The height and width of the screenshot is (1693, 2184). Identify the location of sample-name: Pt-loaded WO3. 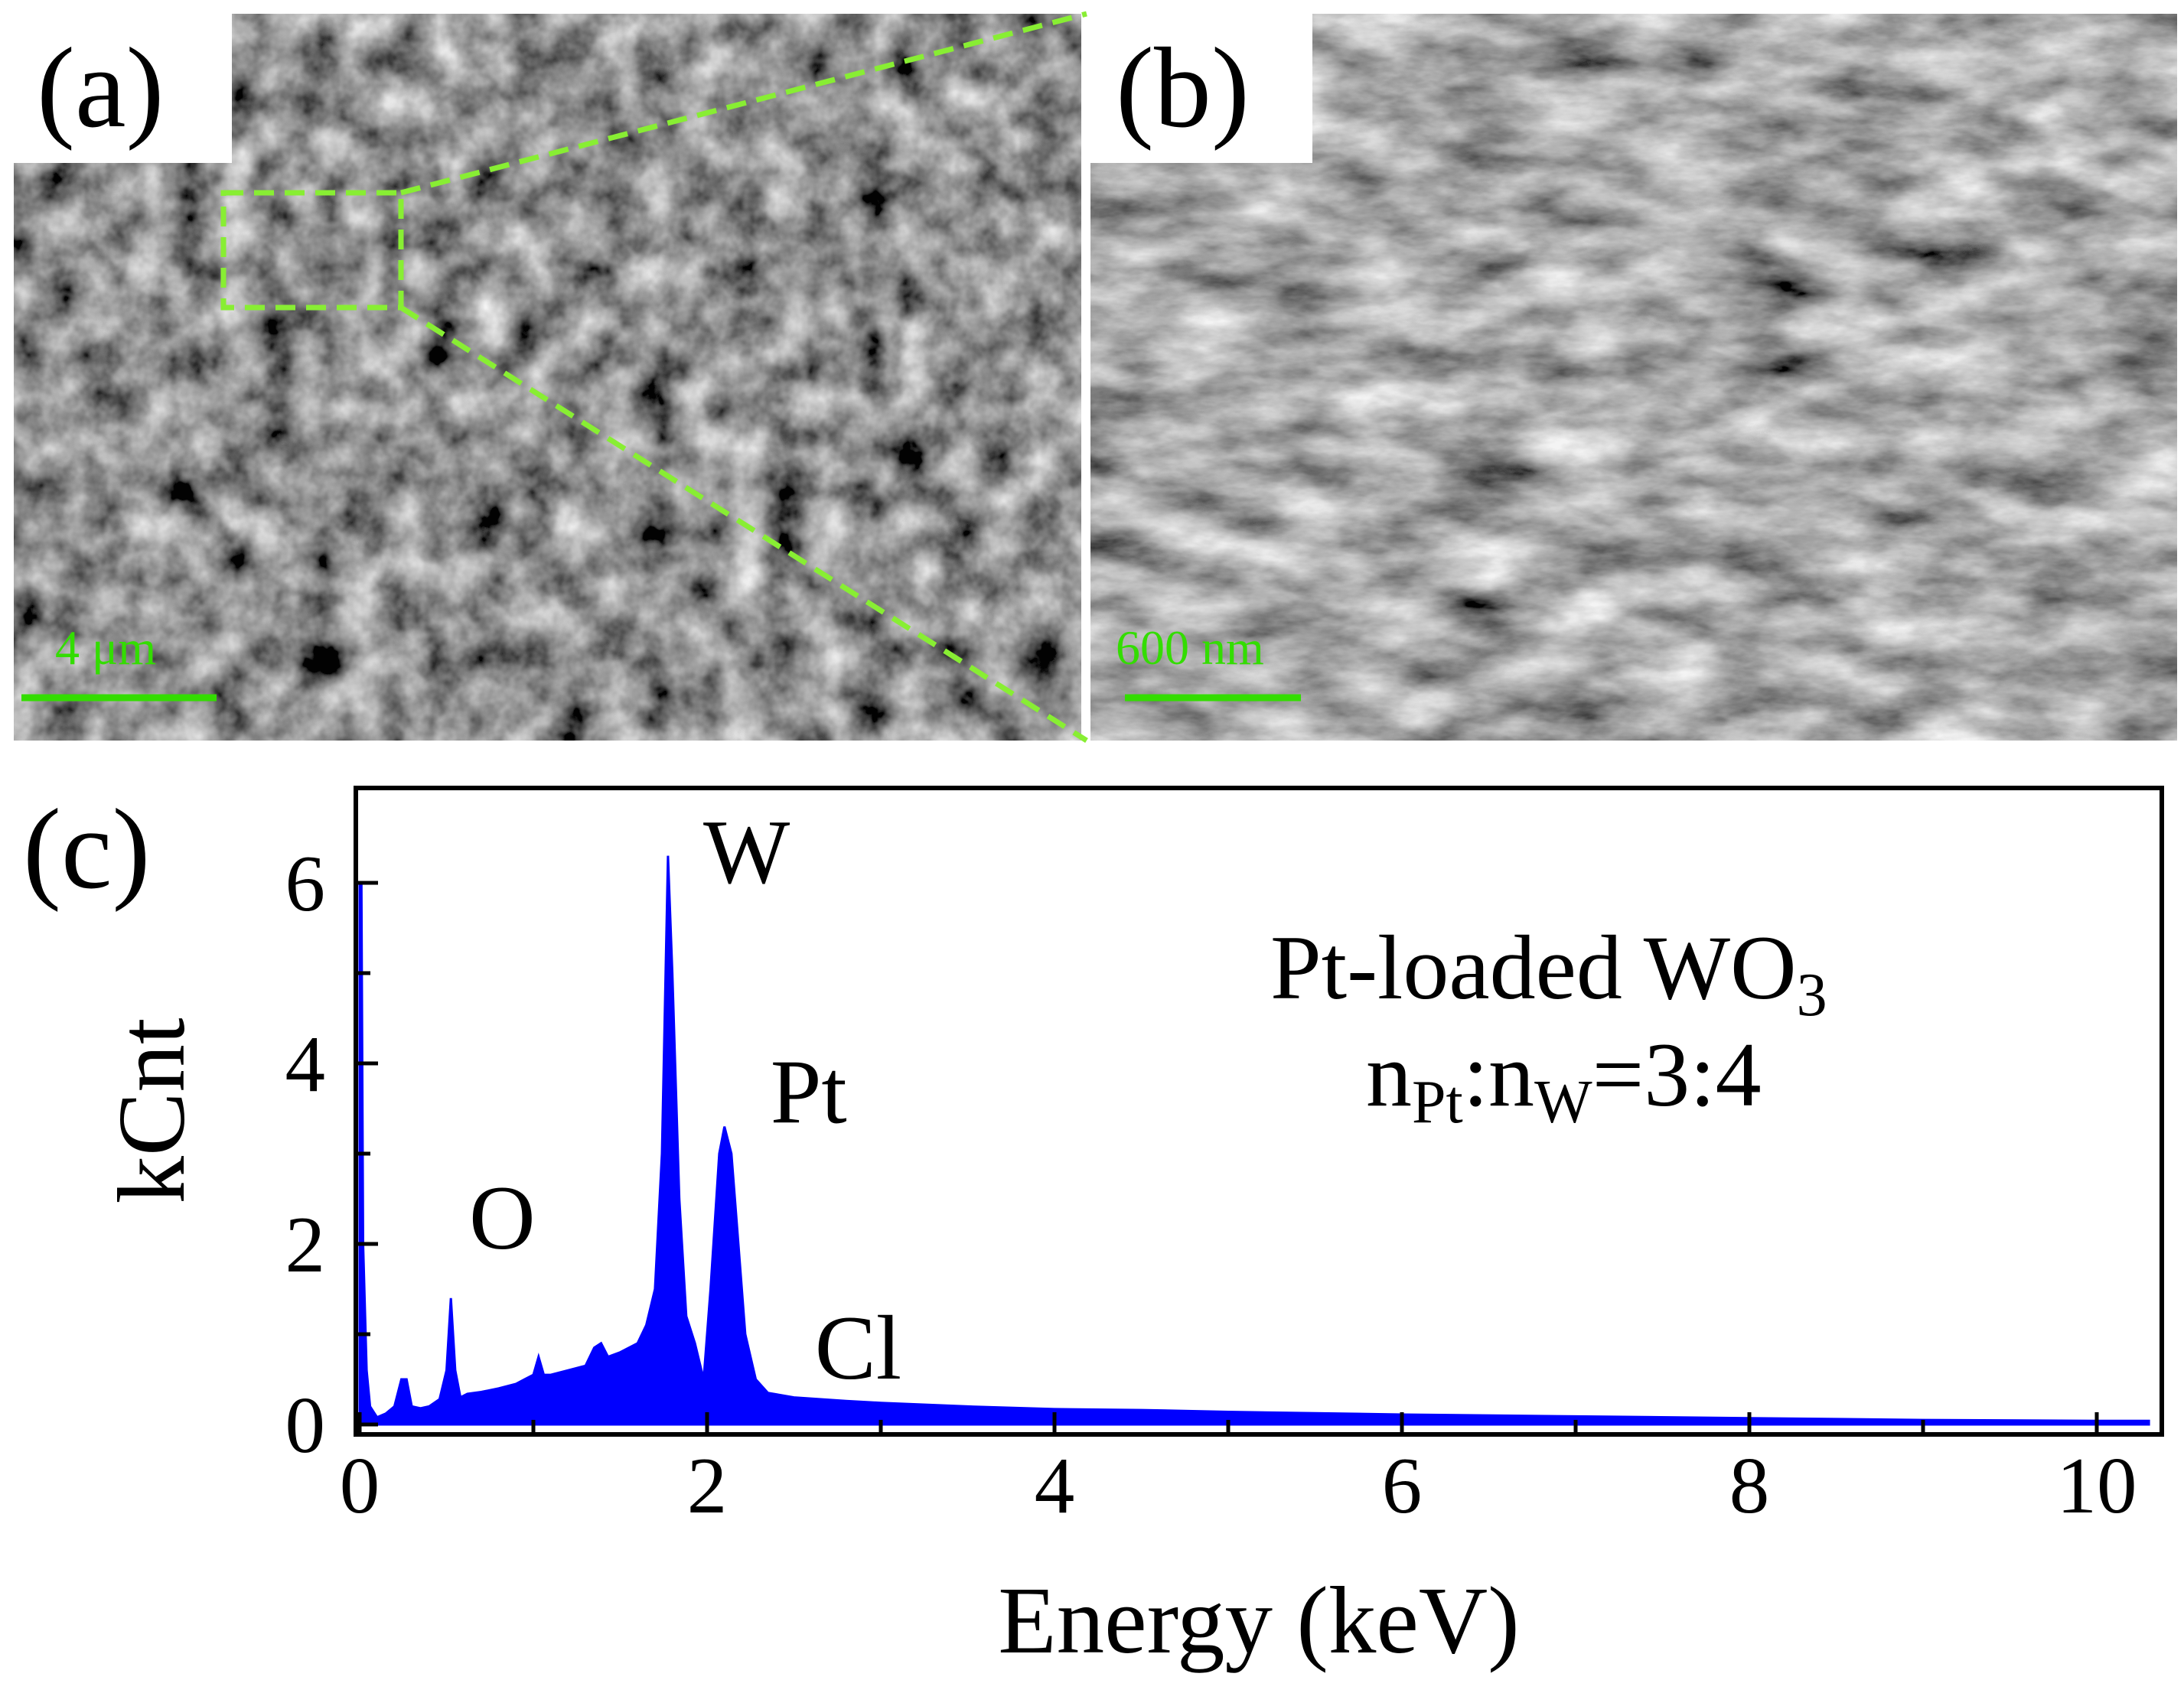
(1548, 972).